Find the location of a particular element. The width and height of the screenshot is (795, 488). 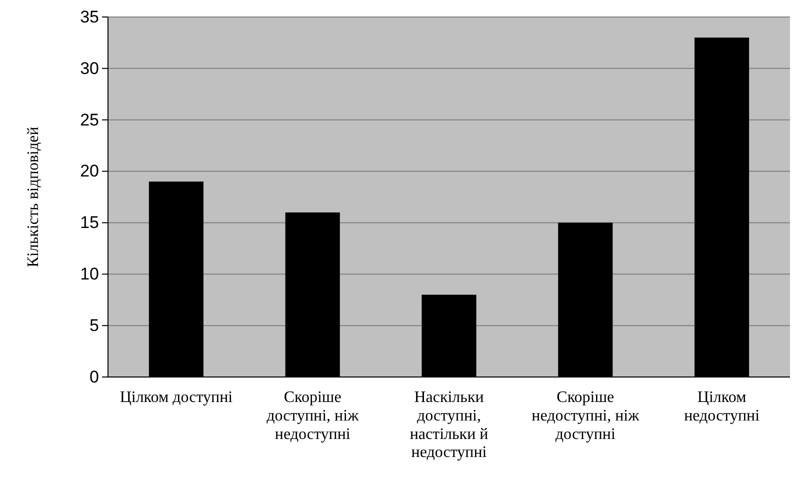

y-tick-label: 20 is located at coordinates (89, 171).